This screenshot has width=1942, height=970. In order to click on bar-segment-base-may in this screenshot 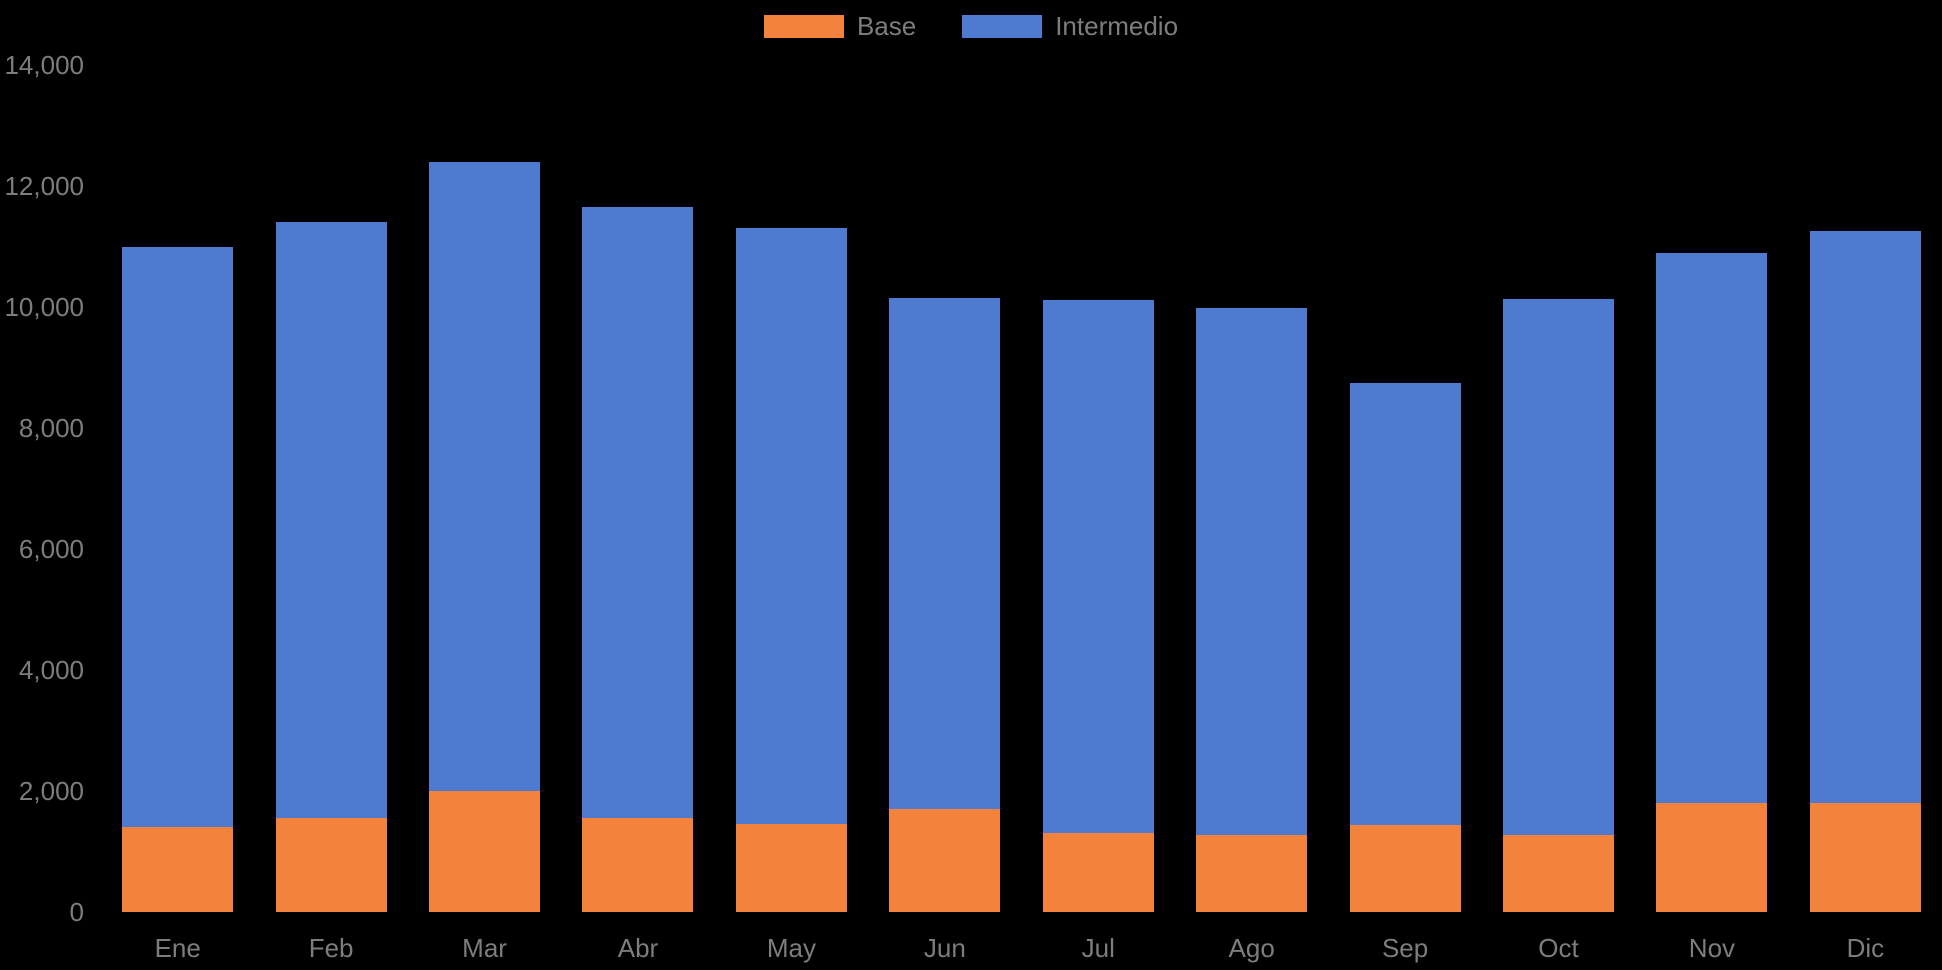, I will do `click(791, 868)`.